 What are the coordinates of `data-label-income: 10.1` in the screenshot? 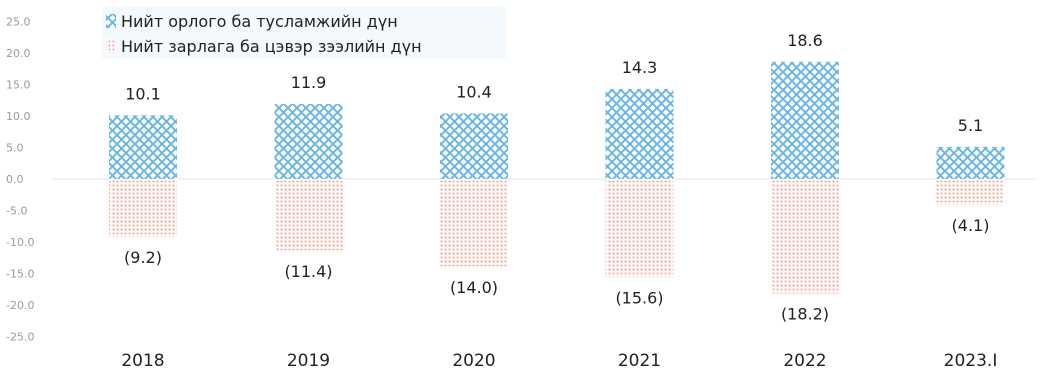 It's located at (143, 93).